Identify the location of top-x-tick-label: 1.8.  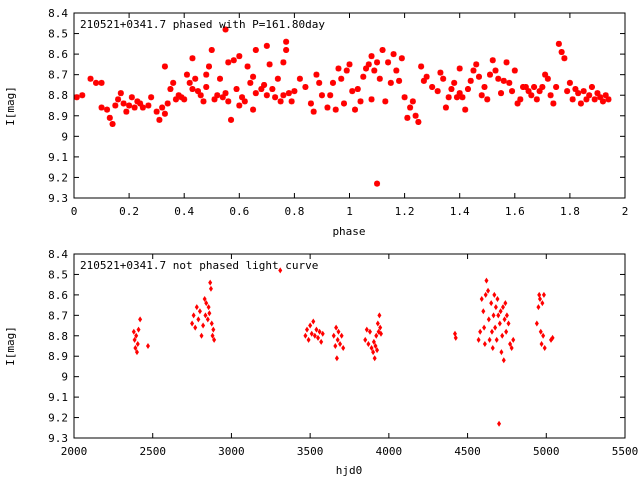
(570, 211).